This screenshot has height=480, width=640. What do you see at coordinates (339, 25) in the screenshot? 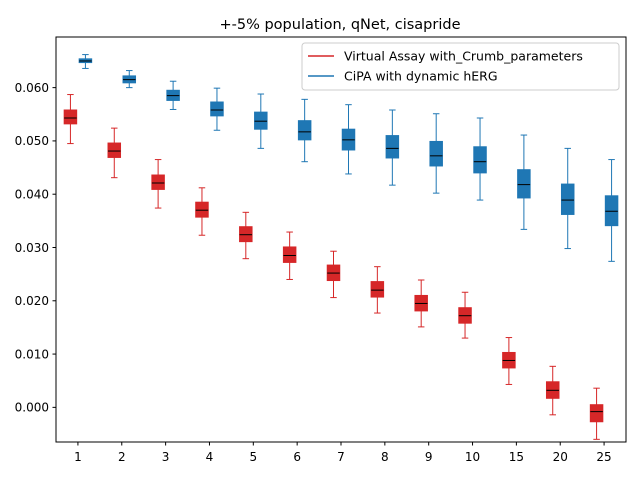
I see `chart-title: +-5% population, qNet, cisapride` at bounding box center [339, 25].